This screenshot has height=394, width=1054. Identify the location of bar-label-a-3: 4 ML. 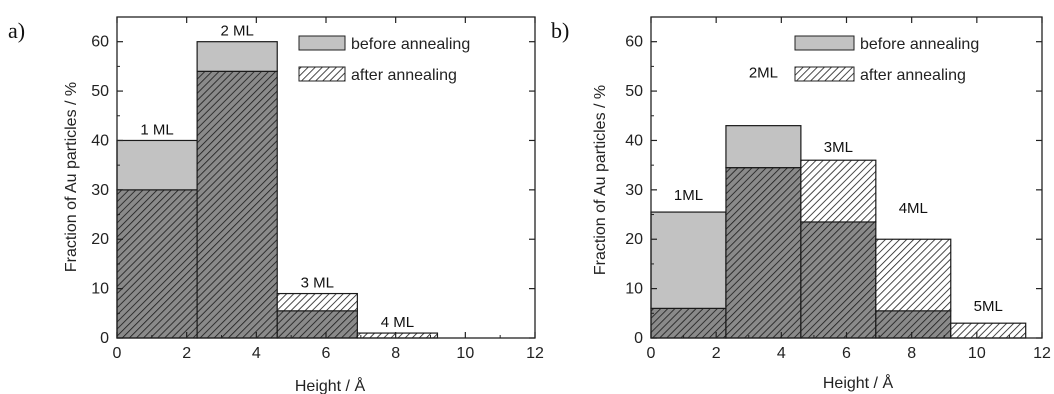
(397, 322).